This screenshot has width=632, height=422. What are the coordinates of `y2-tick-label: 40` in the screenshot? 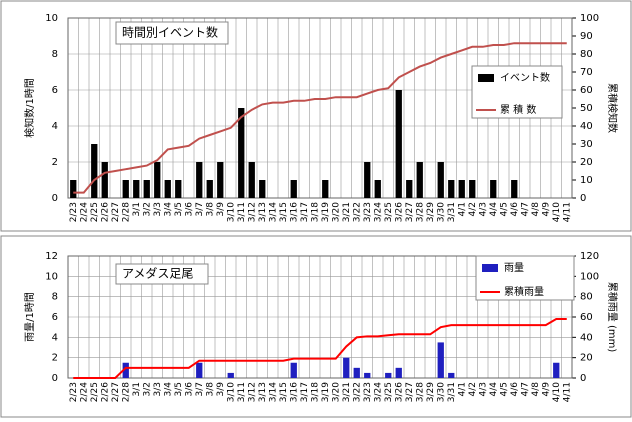 It's located at (586, 337).